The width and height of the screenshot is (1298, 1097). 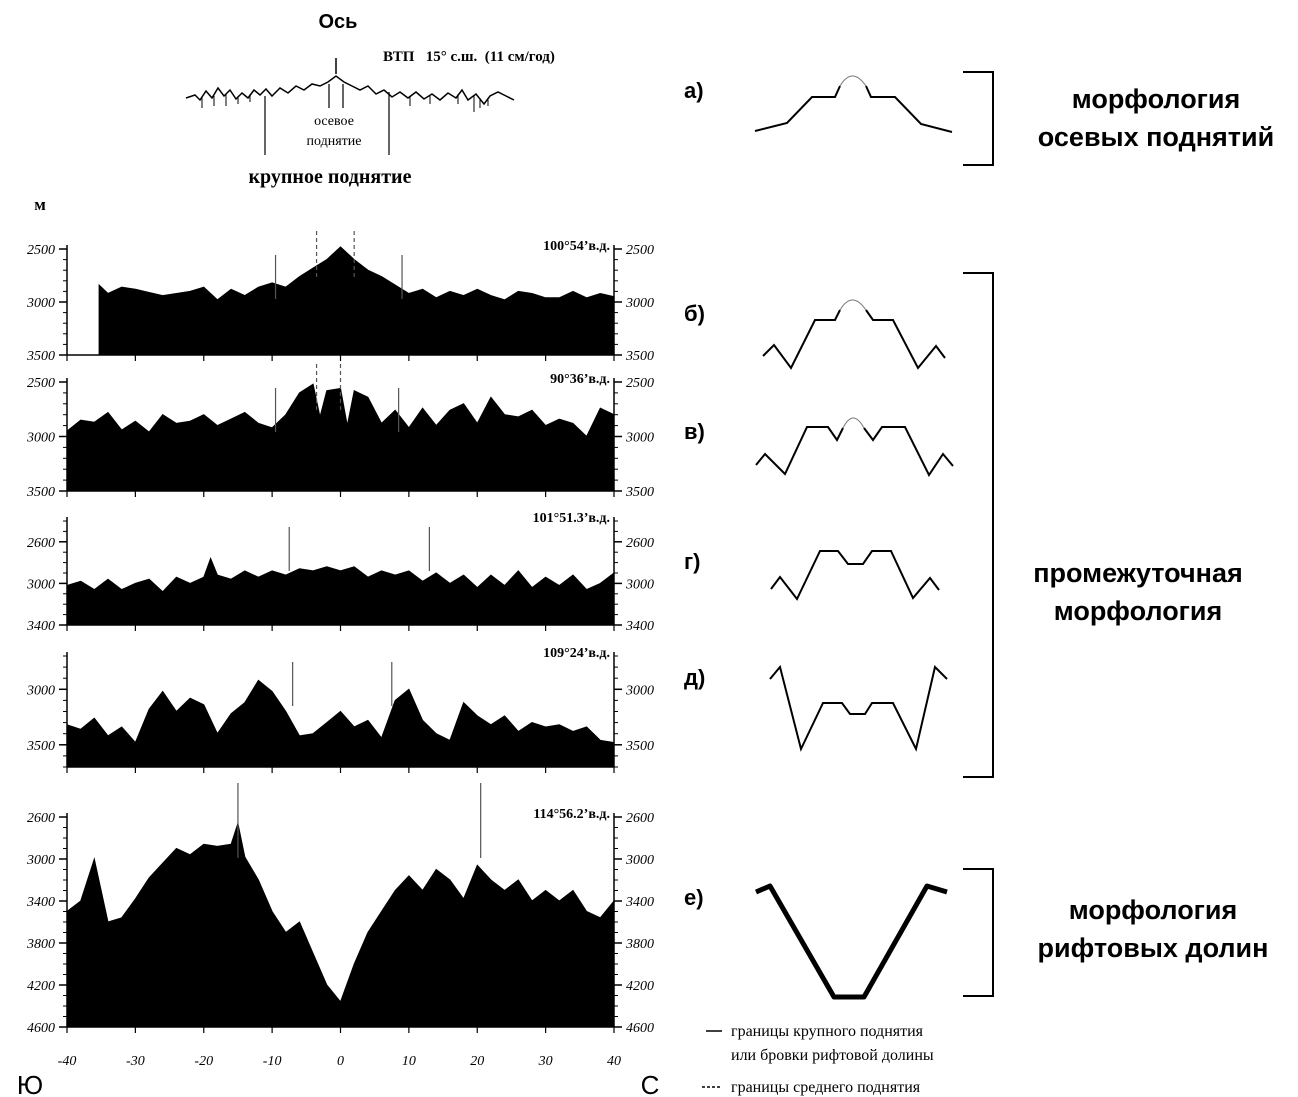 What do you see at coordinates (545, 1061) in the screenshot?
I see `x-tick-label: 30` at bounding box center [545, 1061].